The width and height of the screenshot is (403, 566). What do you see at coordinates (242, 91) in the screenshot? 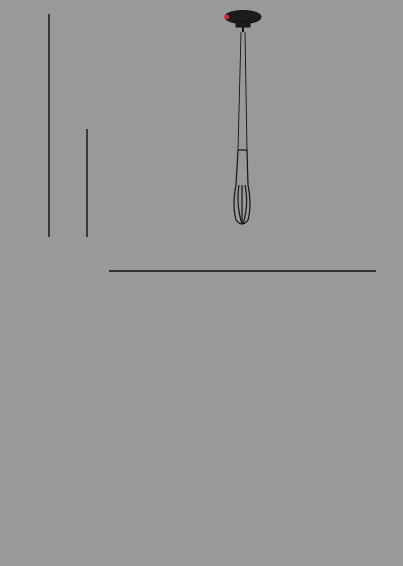
I see `suspension-cables` at bounding box center [242, 91].